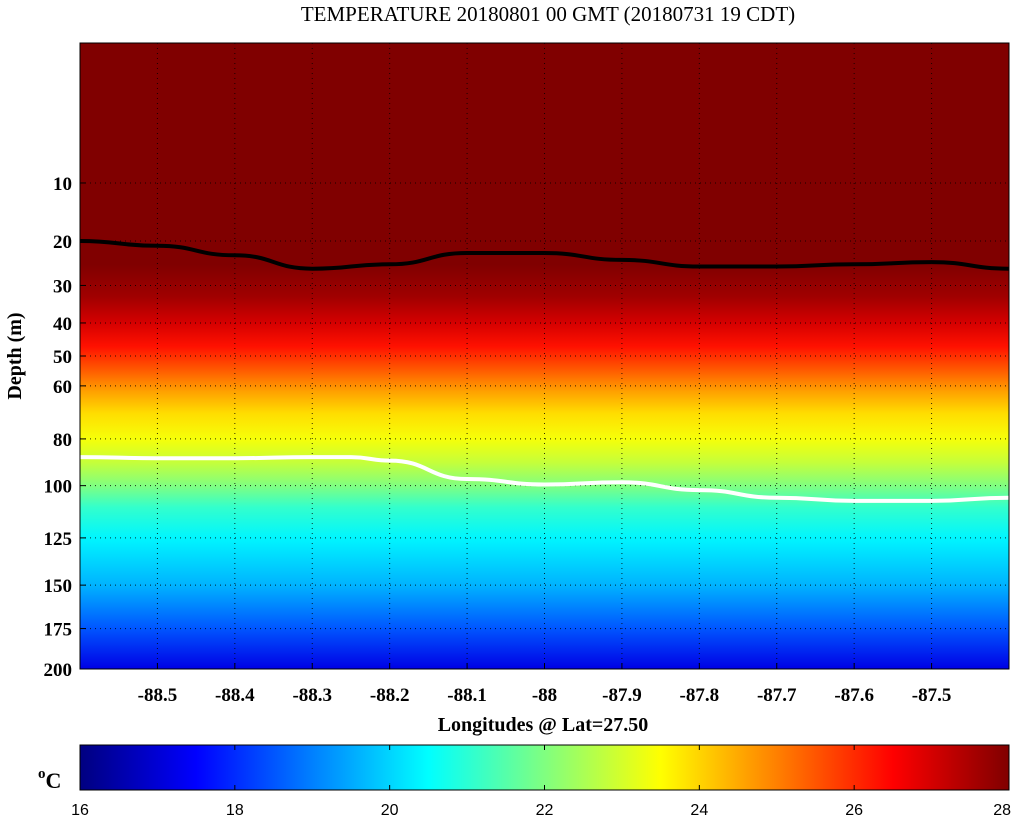  I want to click on y-axis-label: Depth (m), so click(15, 355).